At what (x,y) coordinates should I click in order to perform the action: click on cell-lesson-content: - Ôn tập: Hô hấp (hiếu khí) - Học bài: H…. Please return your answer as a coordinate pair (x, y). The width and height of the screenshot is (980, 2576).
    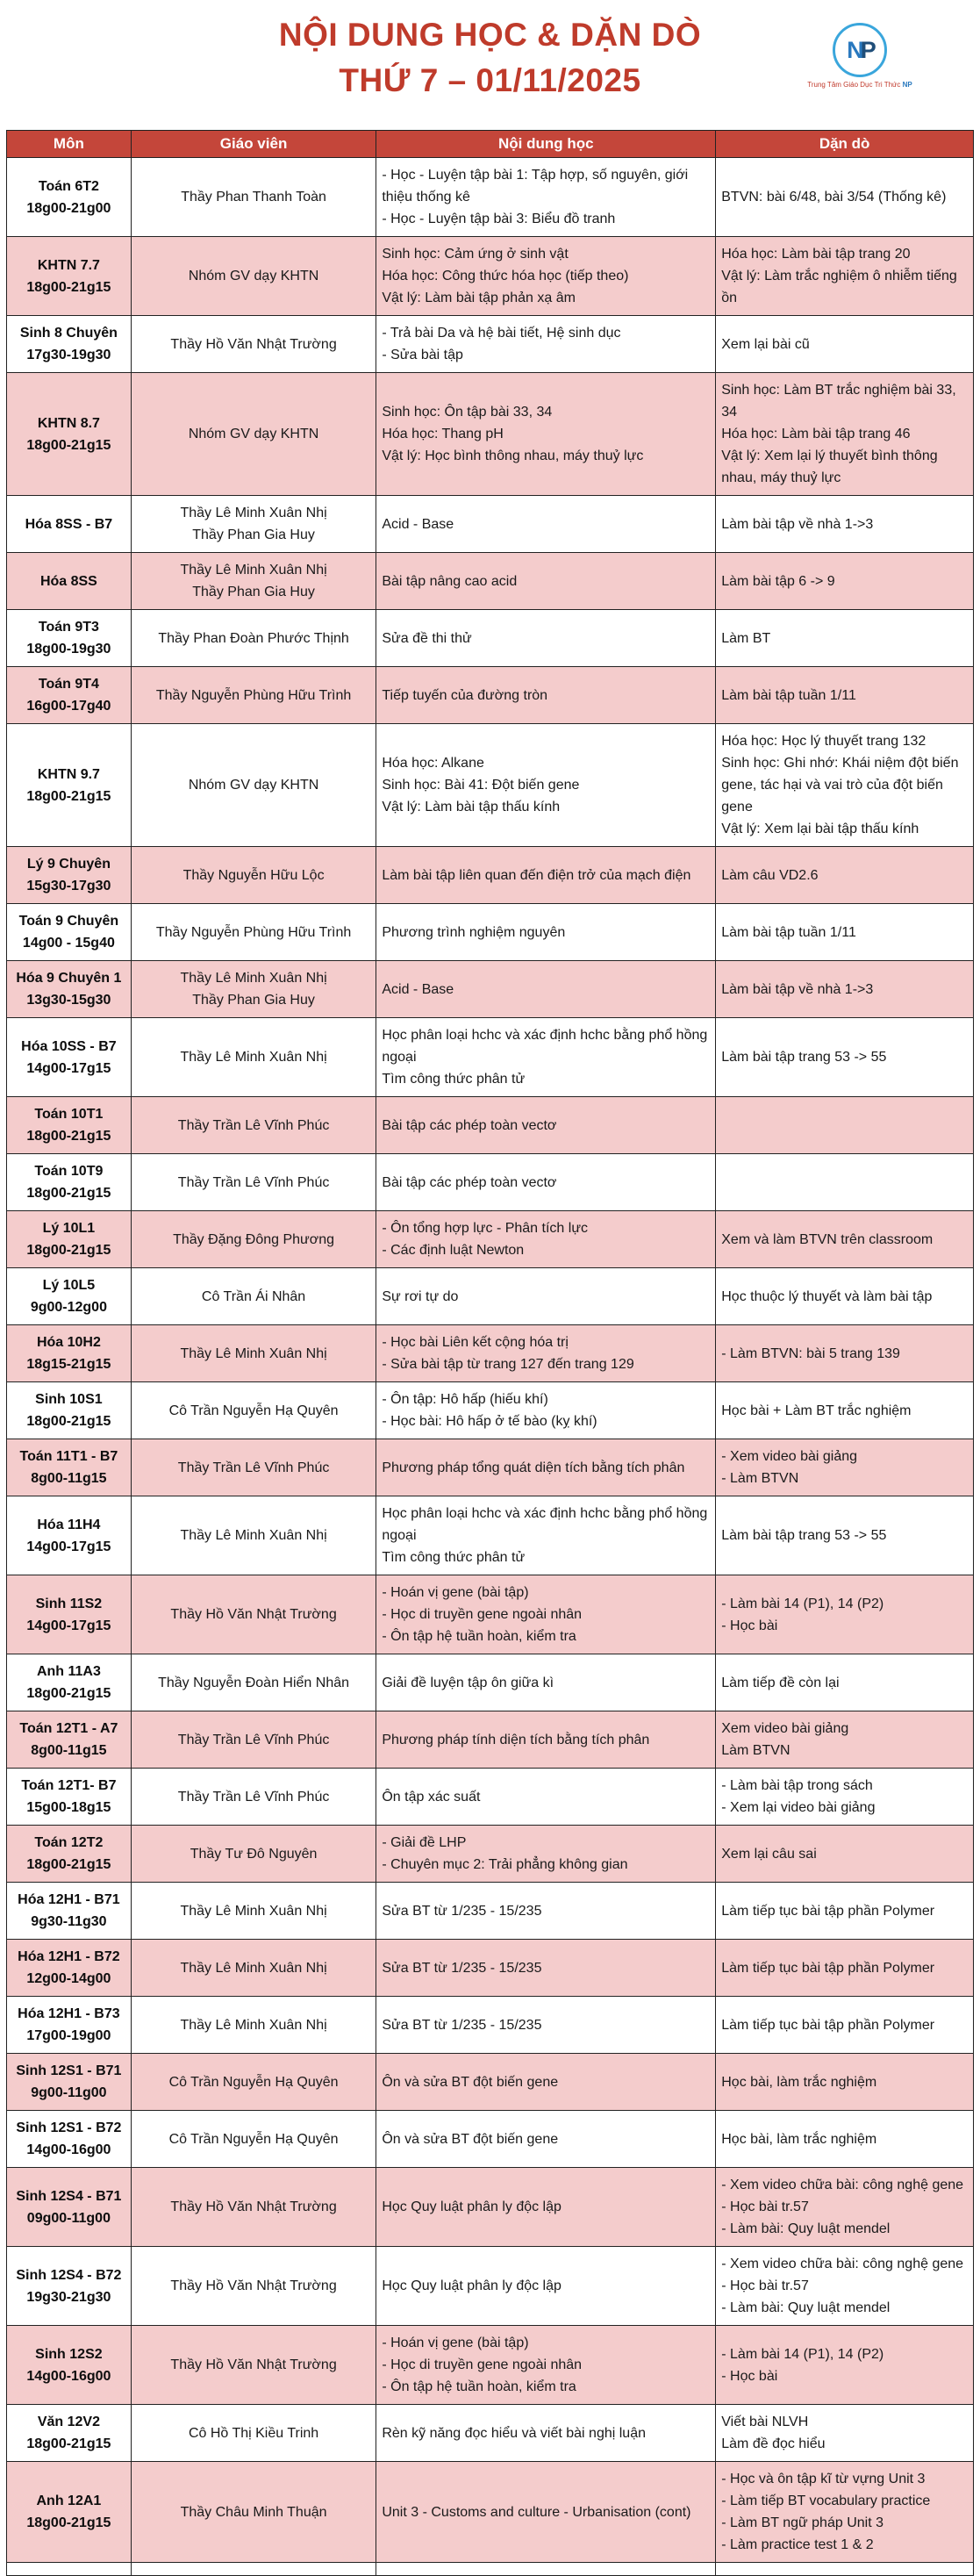
    Looking at the image, I should click on (546, 1410).